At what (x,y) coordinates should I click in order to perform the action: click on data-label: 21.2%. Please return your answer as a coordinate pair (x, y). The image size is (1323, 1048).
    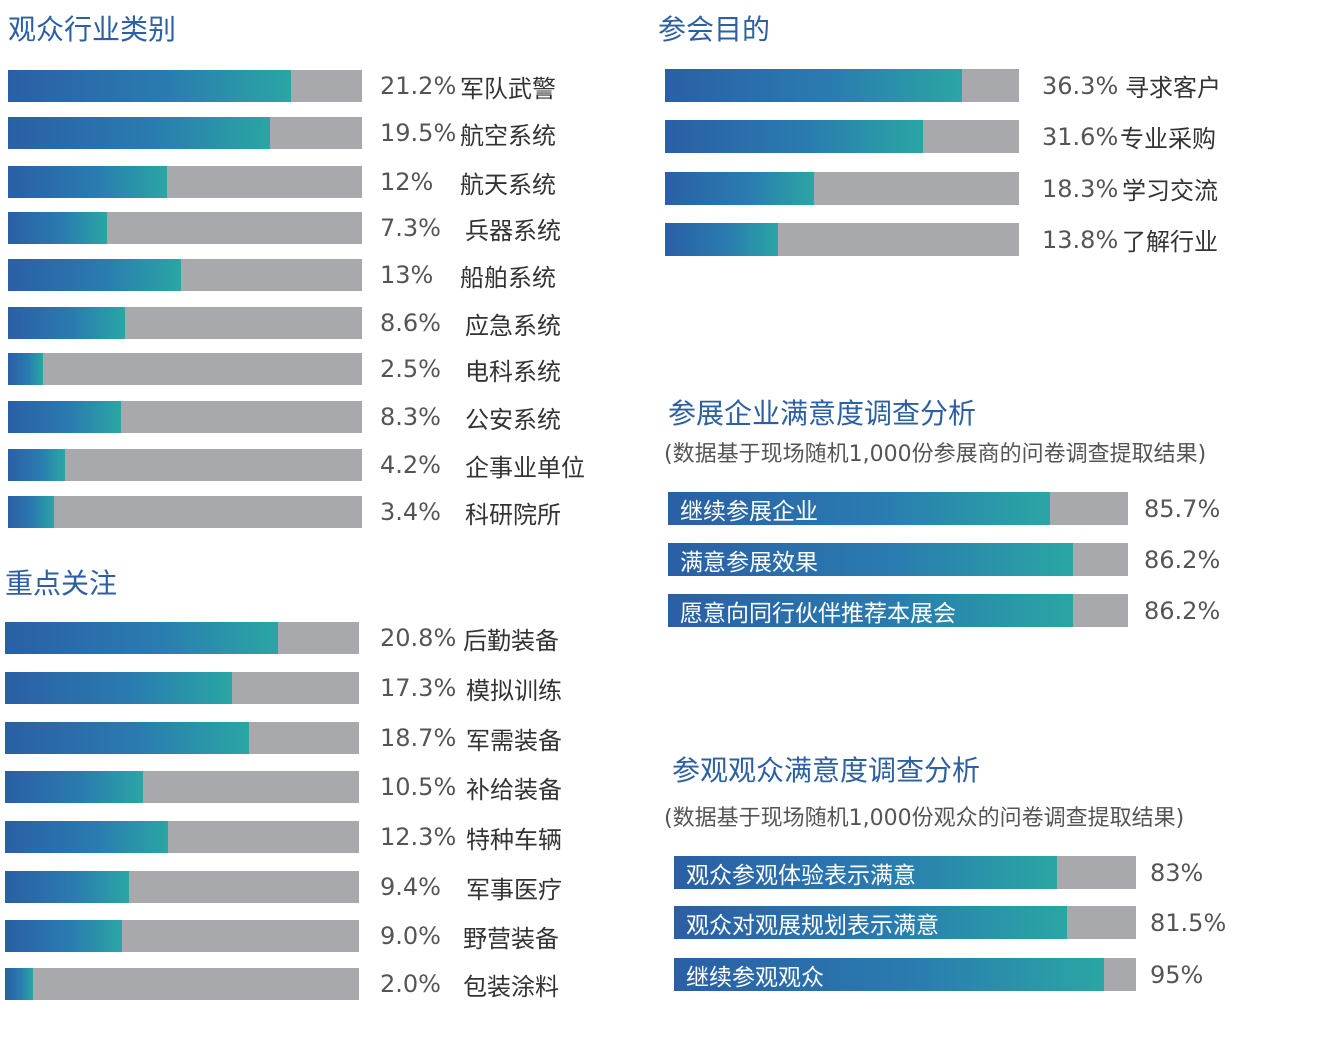
    Looking at the image, I should click on (418, 86).